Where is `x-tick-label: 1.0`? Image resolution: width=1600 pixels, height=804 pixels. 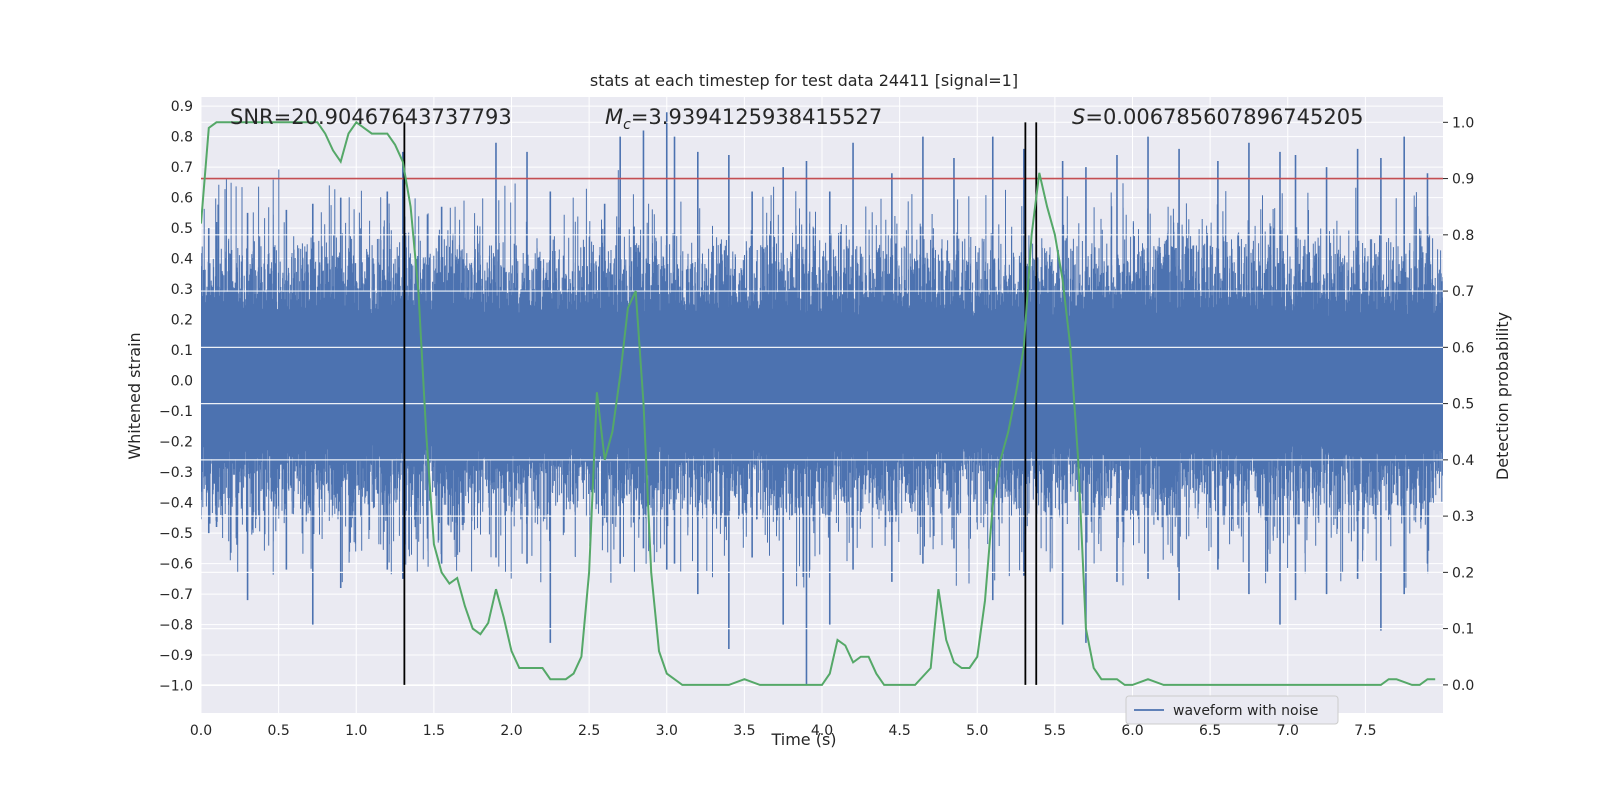
x-tick-label: 1.0 is located at coordinates (356, 731).